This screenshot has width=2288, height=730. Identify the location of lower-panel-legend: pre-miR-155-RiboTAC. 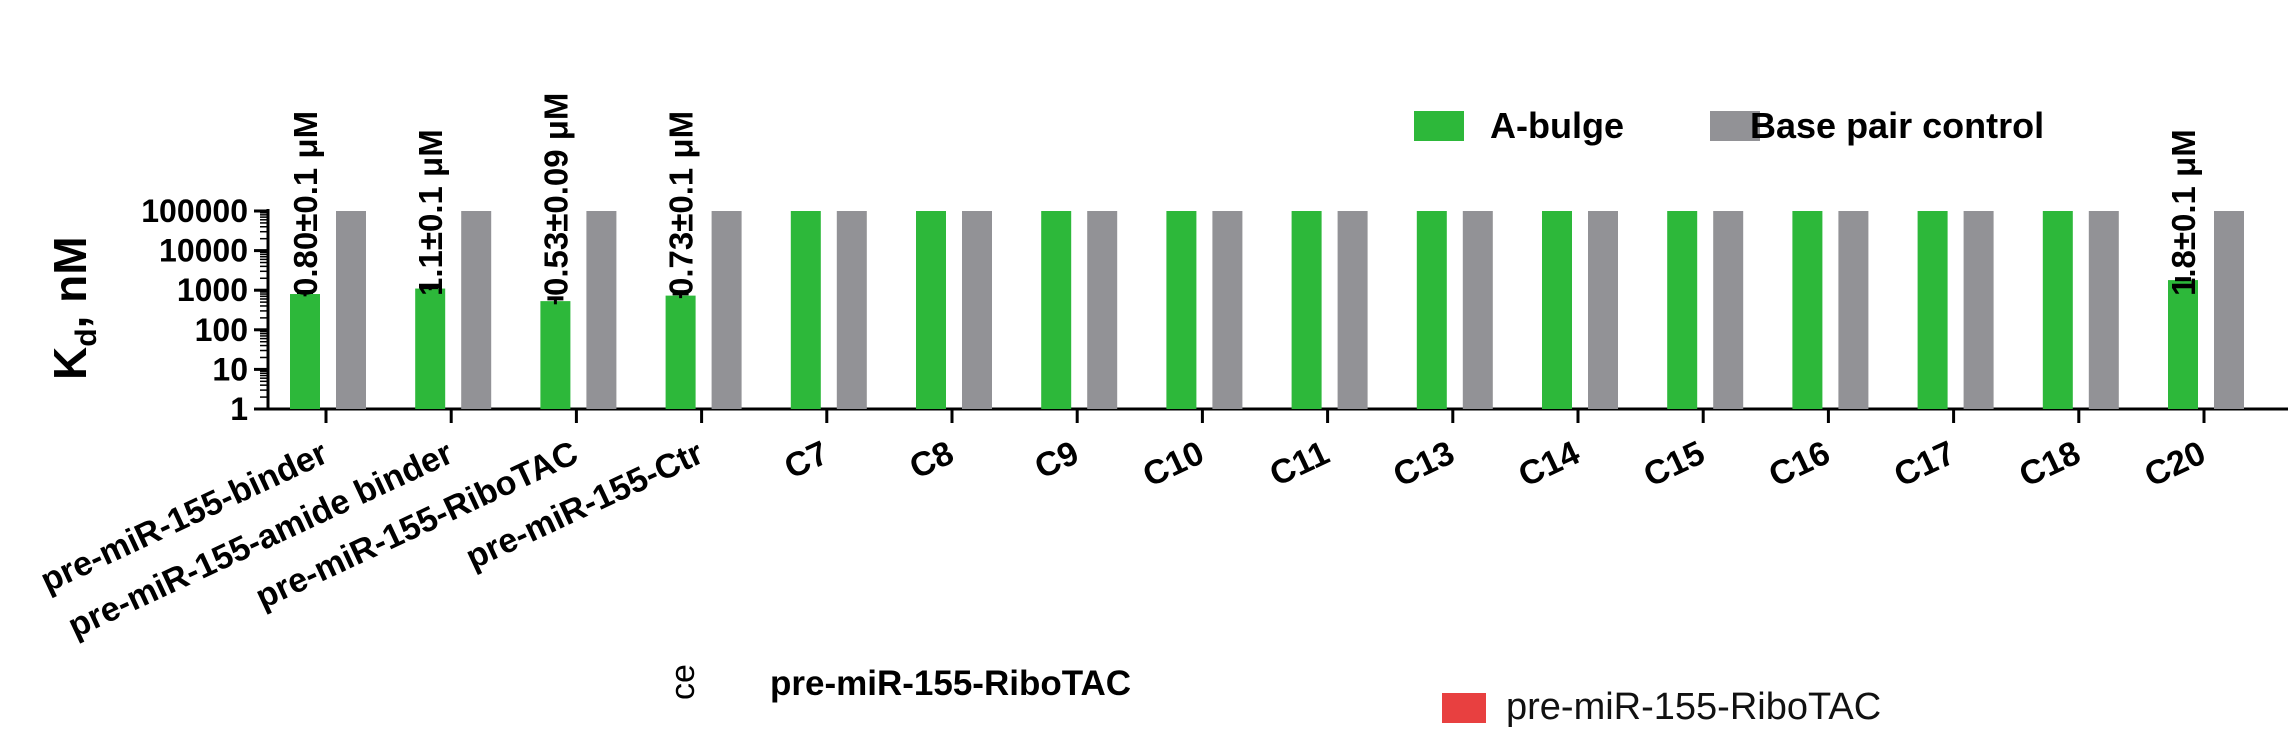
(1661, 707).